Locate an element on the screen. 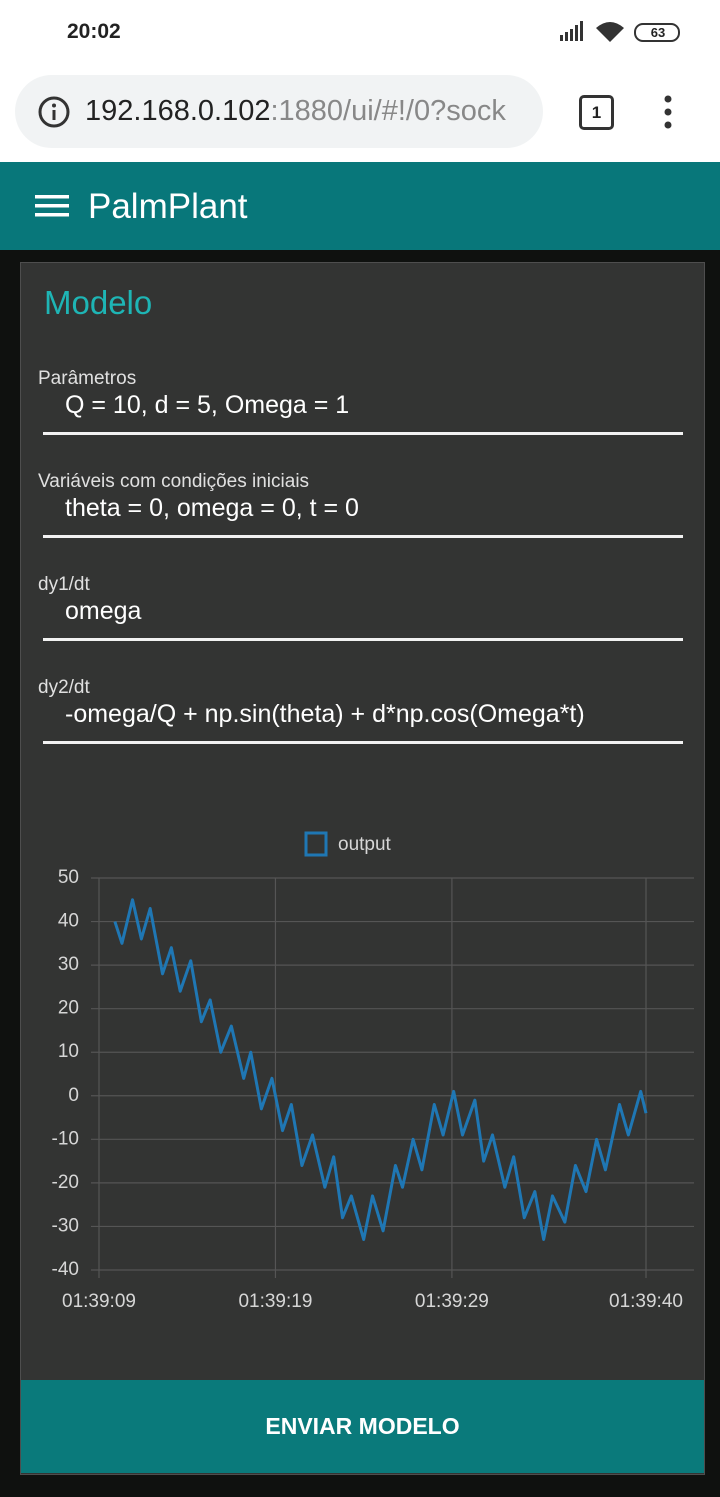 The width and height of the screenshot is (720, 1497). field-value: omega is located at coordinates (103, 611).